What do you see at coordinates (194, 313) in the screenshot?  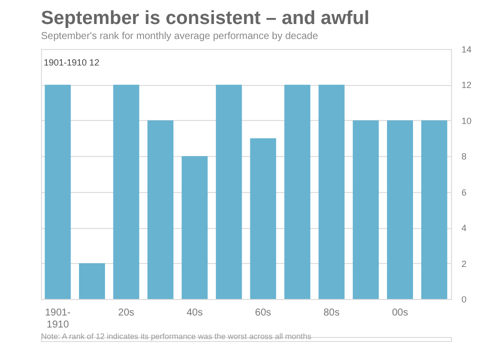 I see `x-tick-label: 40s` at bounding box center [194, 313].